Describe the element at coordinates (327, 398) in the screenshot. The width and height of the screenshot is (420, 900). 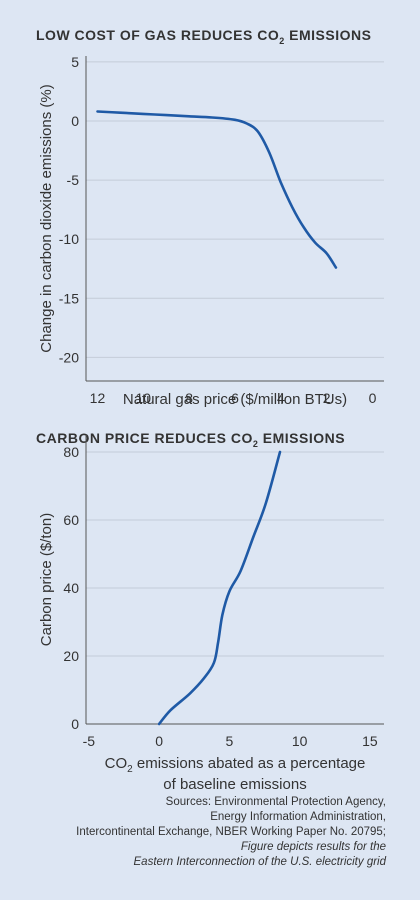
I see `x-tick-label: 2` at that location.